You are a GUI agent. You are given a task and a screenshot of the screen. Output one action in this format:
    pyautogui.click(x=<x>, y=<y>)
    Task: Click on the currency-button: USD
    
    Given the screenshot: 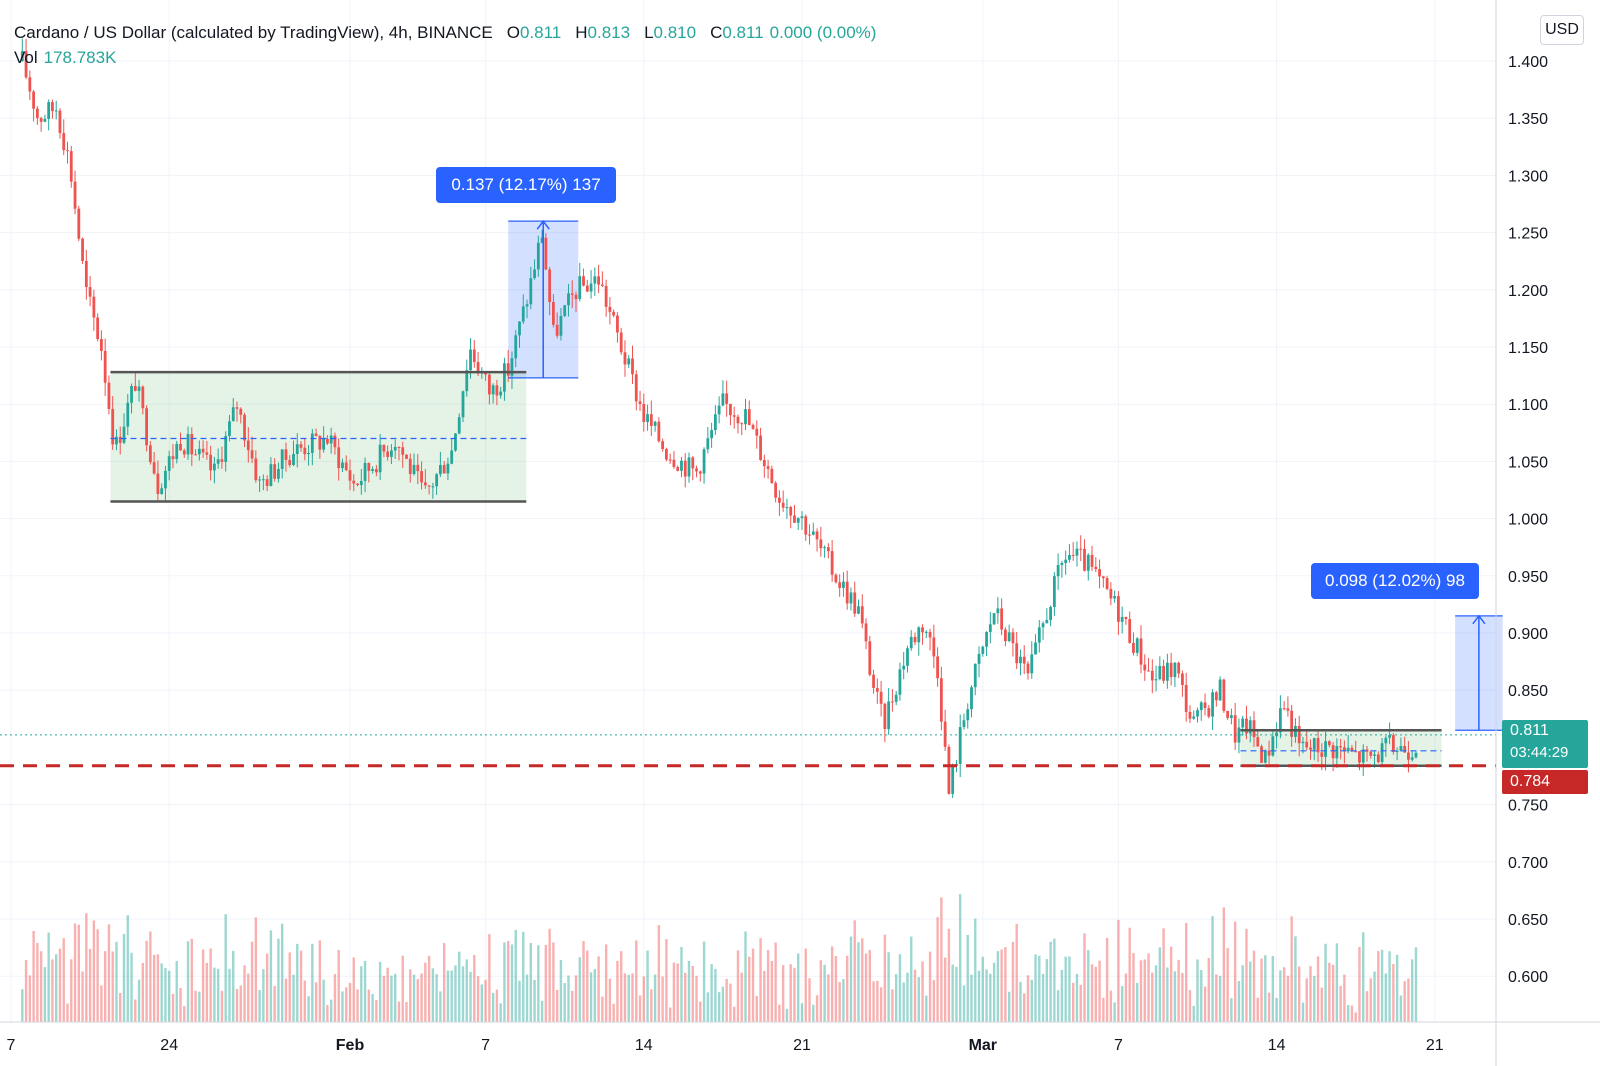 What is the action you would take?
    pyautogui.click(x=1562, y=30)
    